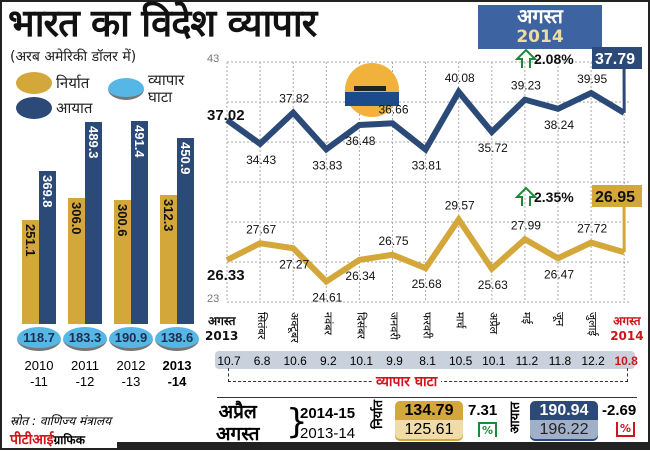  I want to click on credit: पीटीआईग्राफिक, so click(47, 439).